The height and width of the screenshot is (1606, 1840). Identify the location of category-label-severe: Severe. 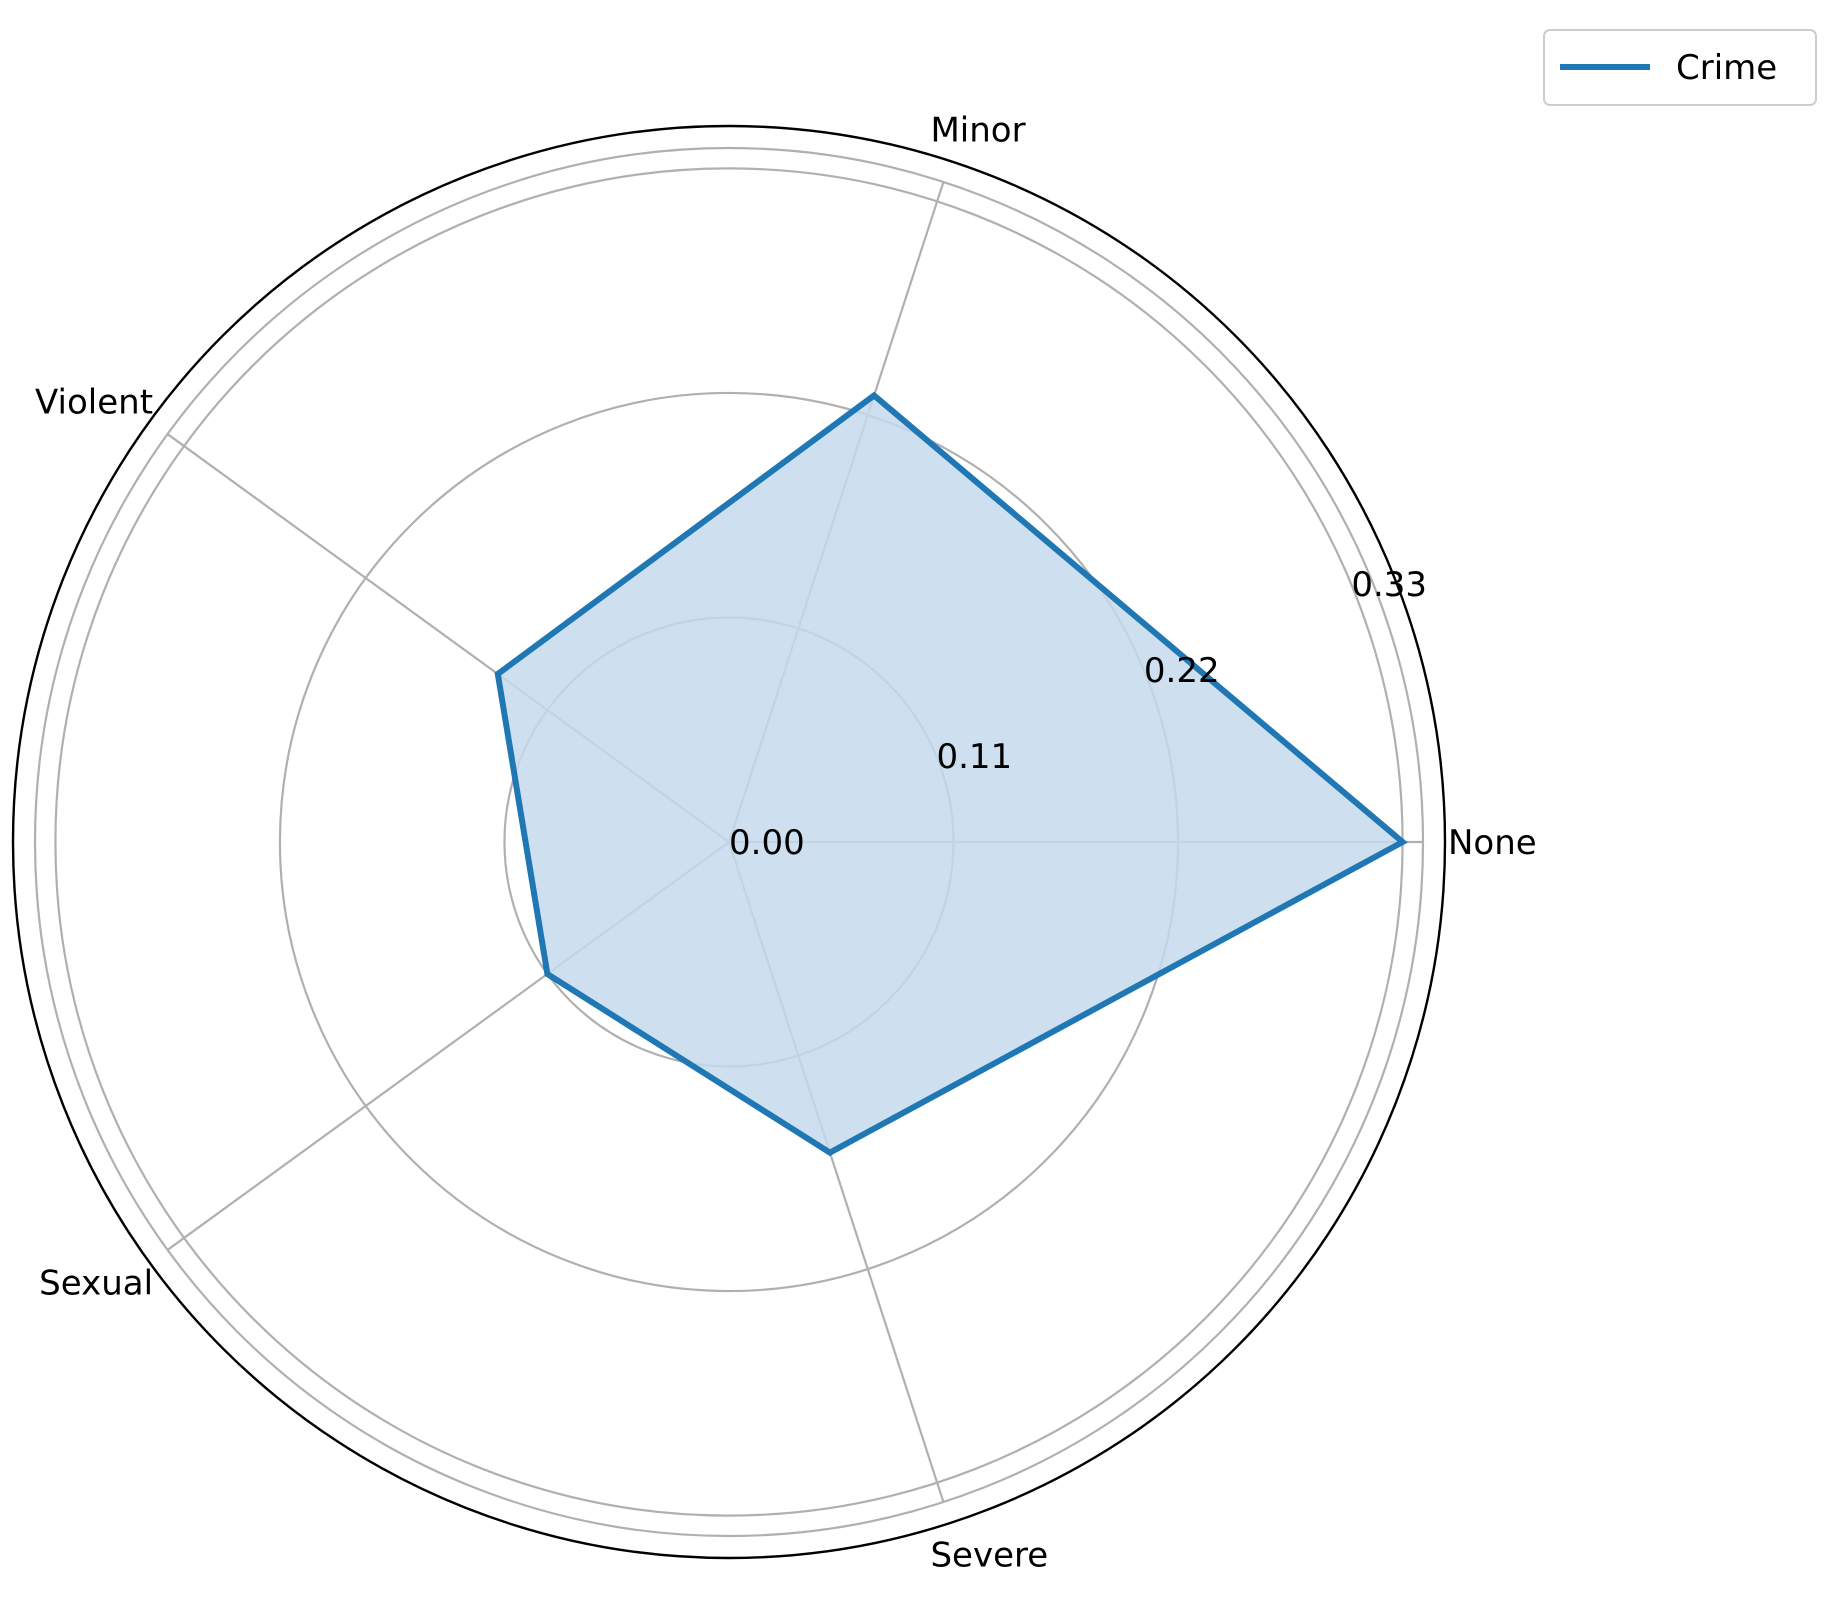
(989, 1555).